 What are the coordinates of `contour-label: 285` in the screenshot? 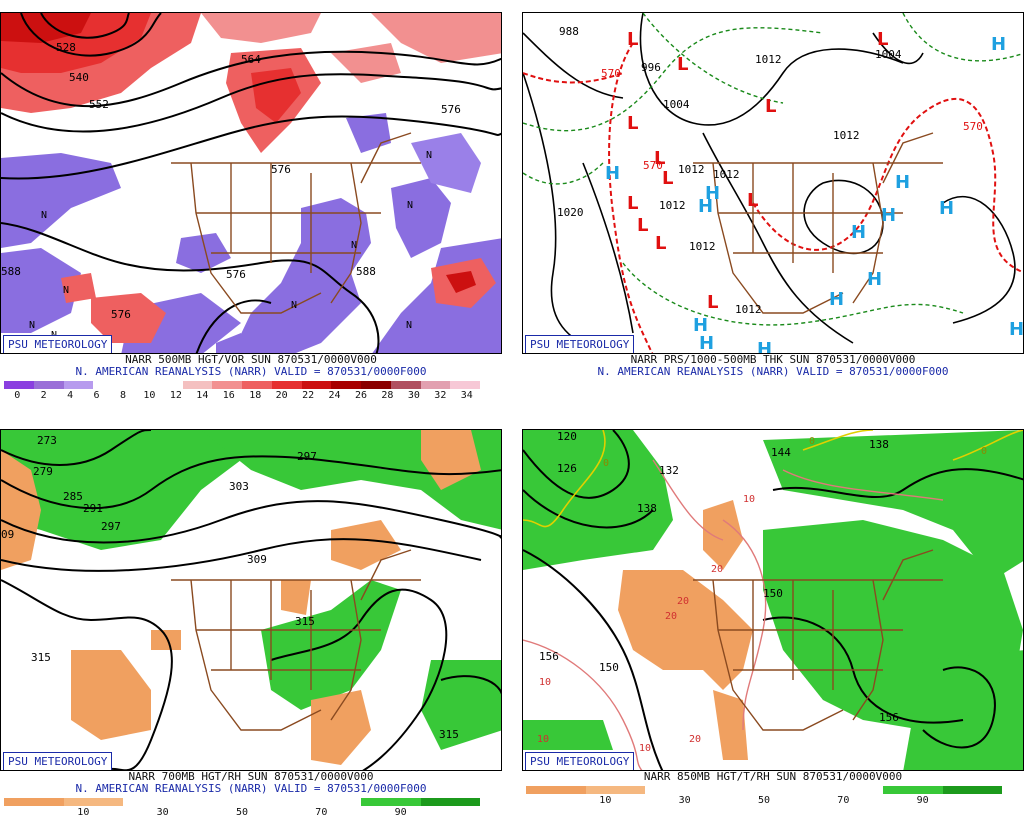 It's located at (73, 496).